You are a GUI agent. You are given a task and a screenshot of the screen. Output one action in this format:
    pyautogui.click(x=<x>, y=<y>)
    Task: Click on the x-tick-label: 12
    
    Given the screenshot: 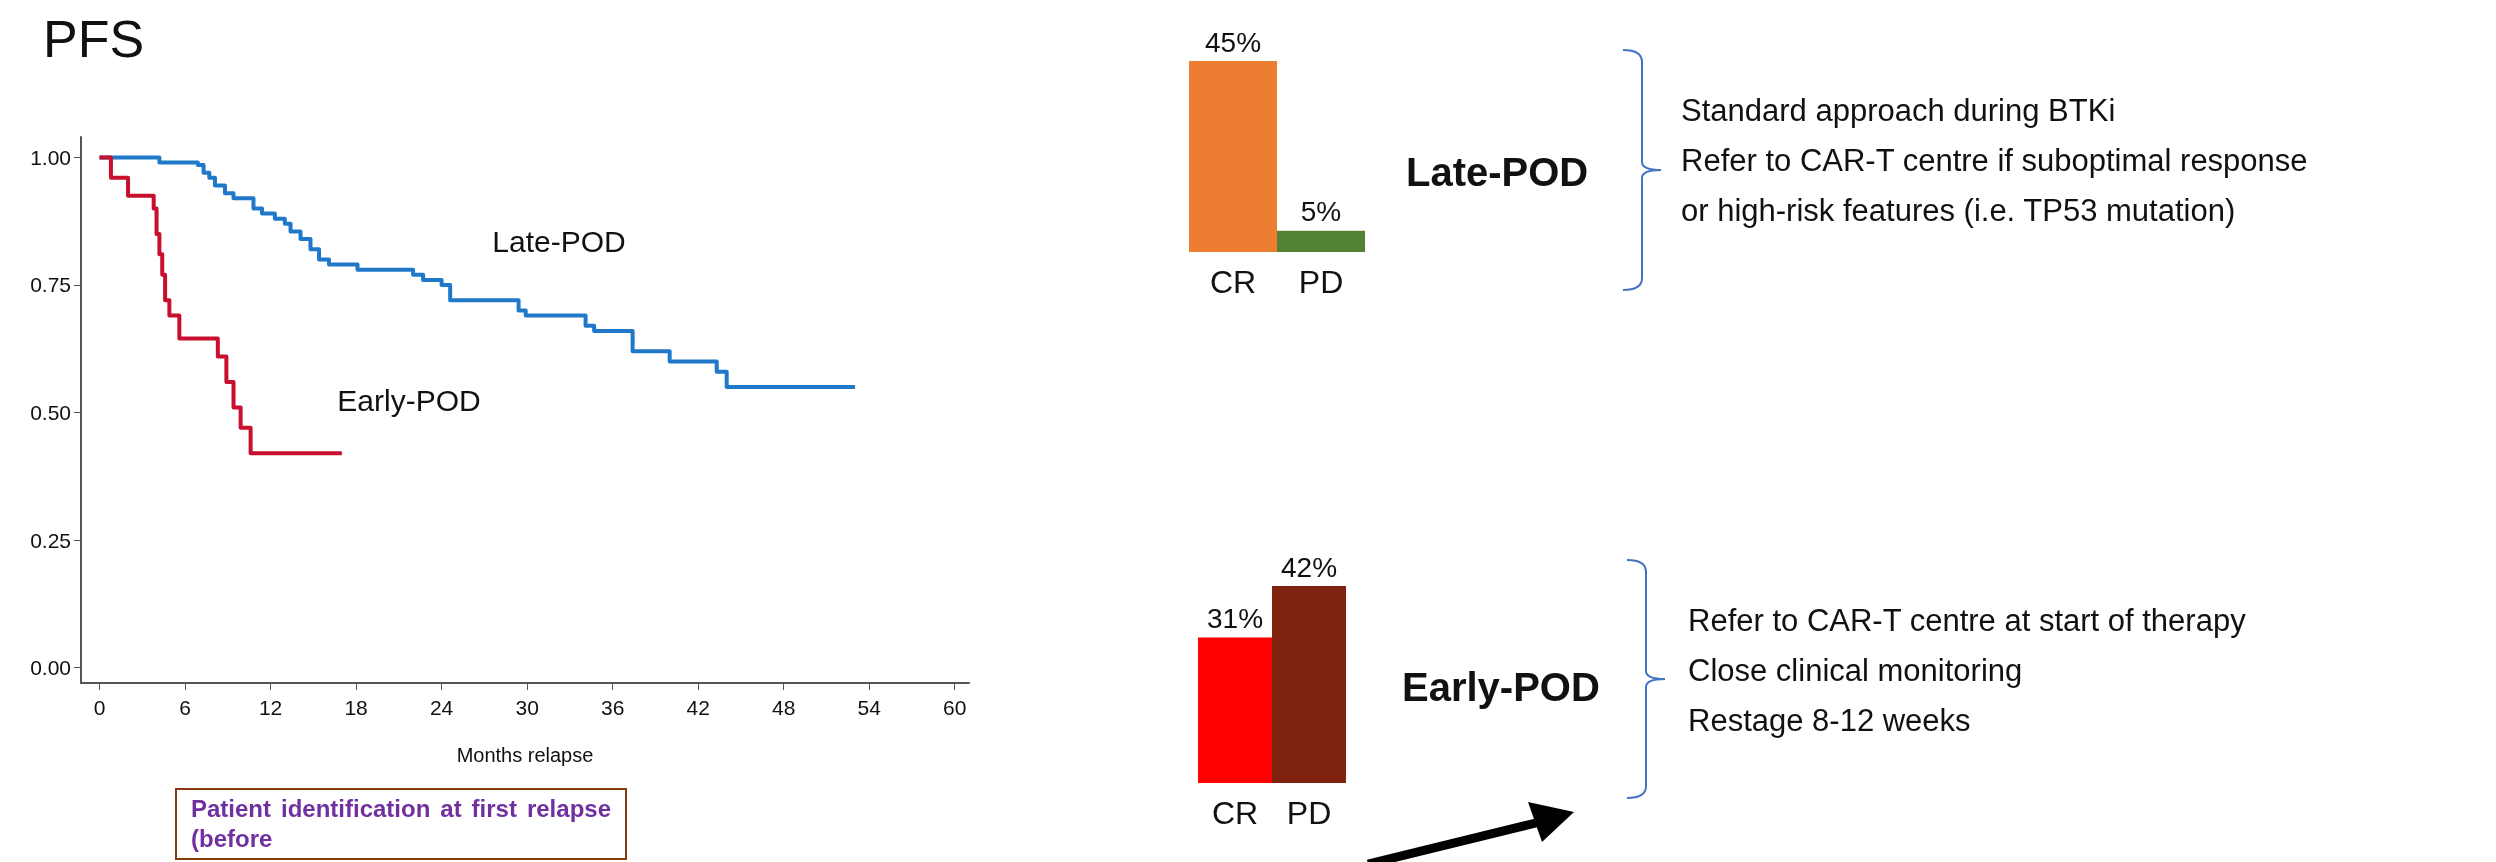 What is the action you would take?
    pyautogui.click(x=270, y=707)
    